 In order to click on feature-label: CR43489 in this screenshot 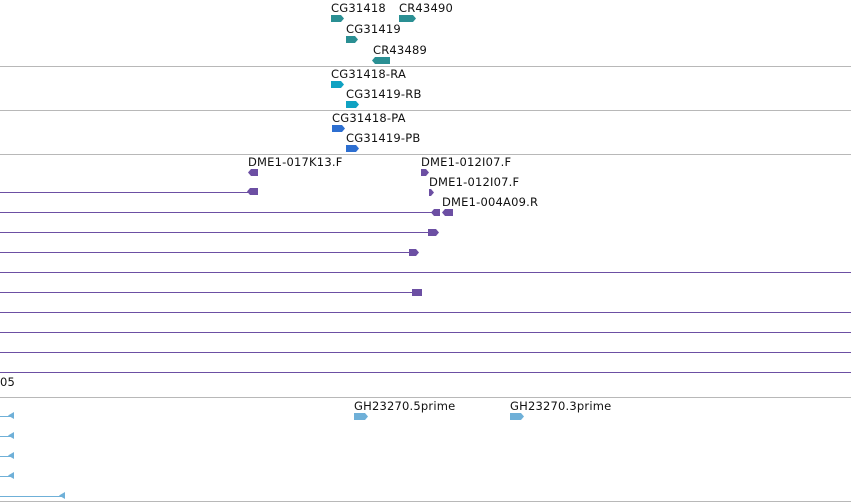, I will do `click(400, 50)`.